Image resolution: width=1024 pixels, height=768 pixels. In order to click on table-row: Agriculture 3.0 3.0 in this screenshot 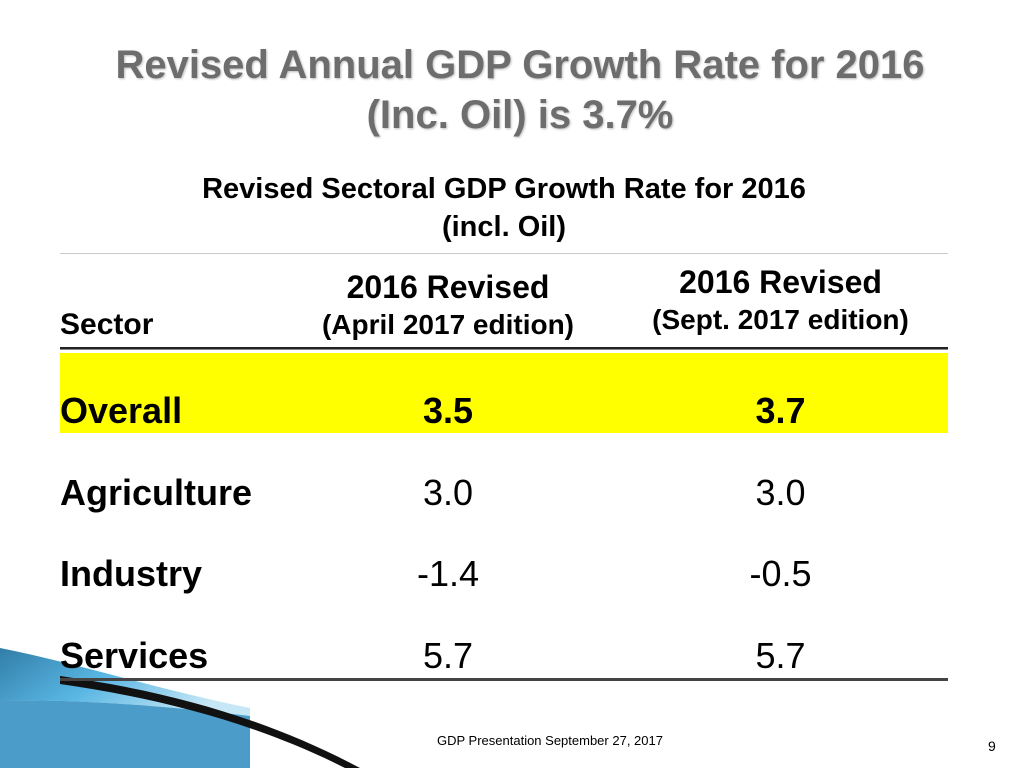, I will do `click(504, 493)`.